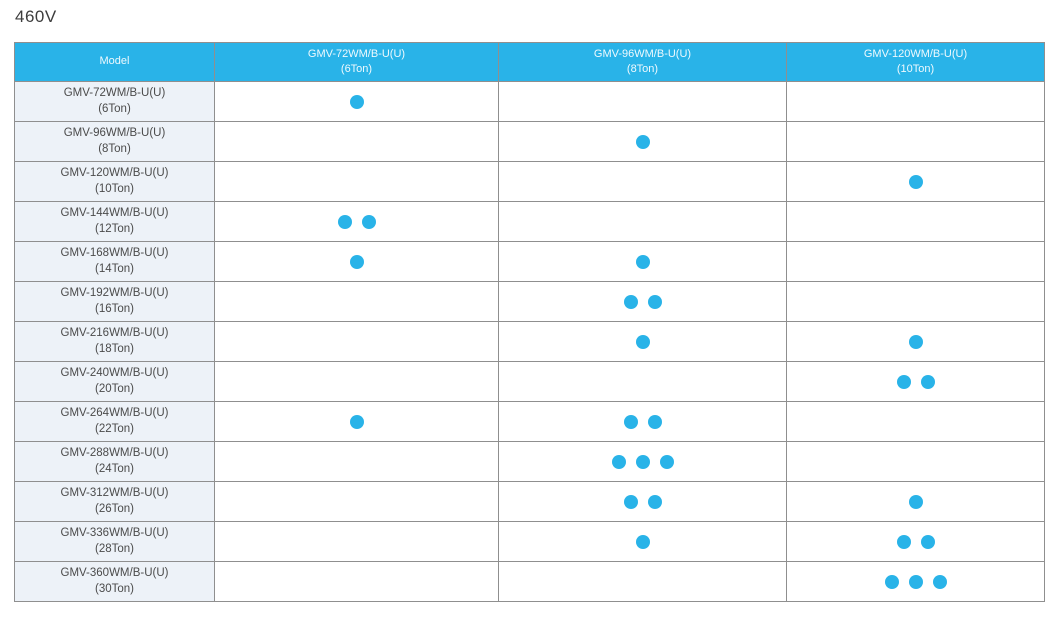  What do you see at coordinates (36, 16) in the screenshot?
I see `page-title: 460V` at bounding box center [36, 16].